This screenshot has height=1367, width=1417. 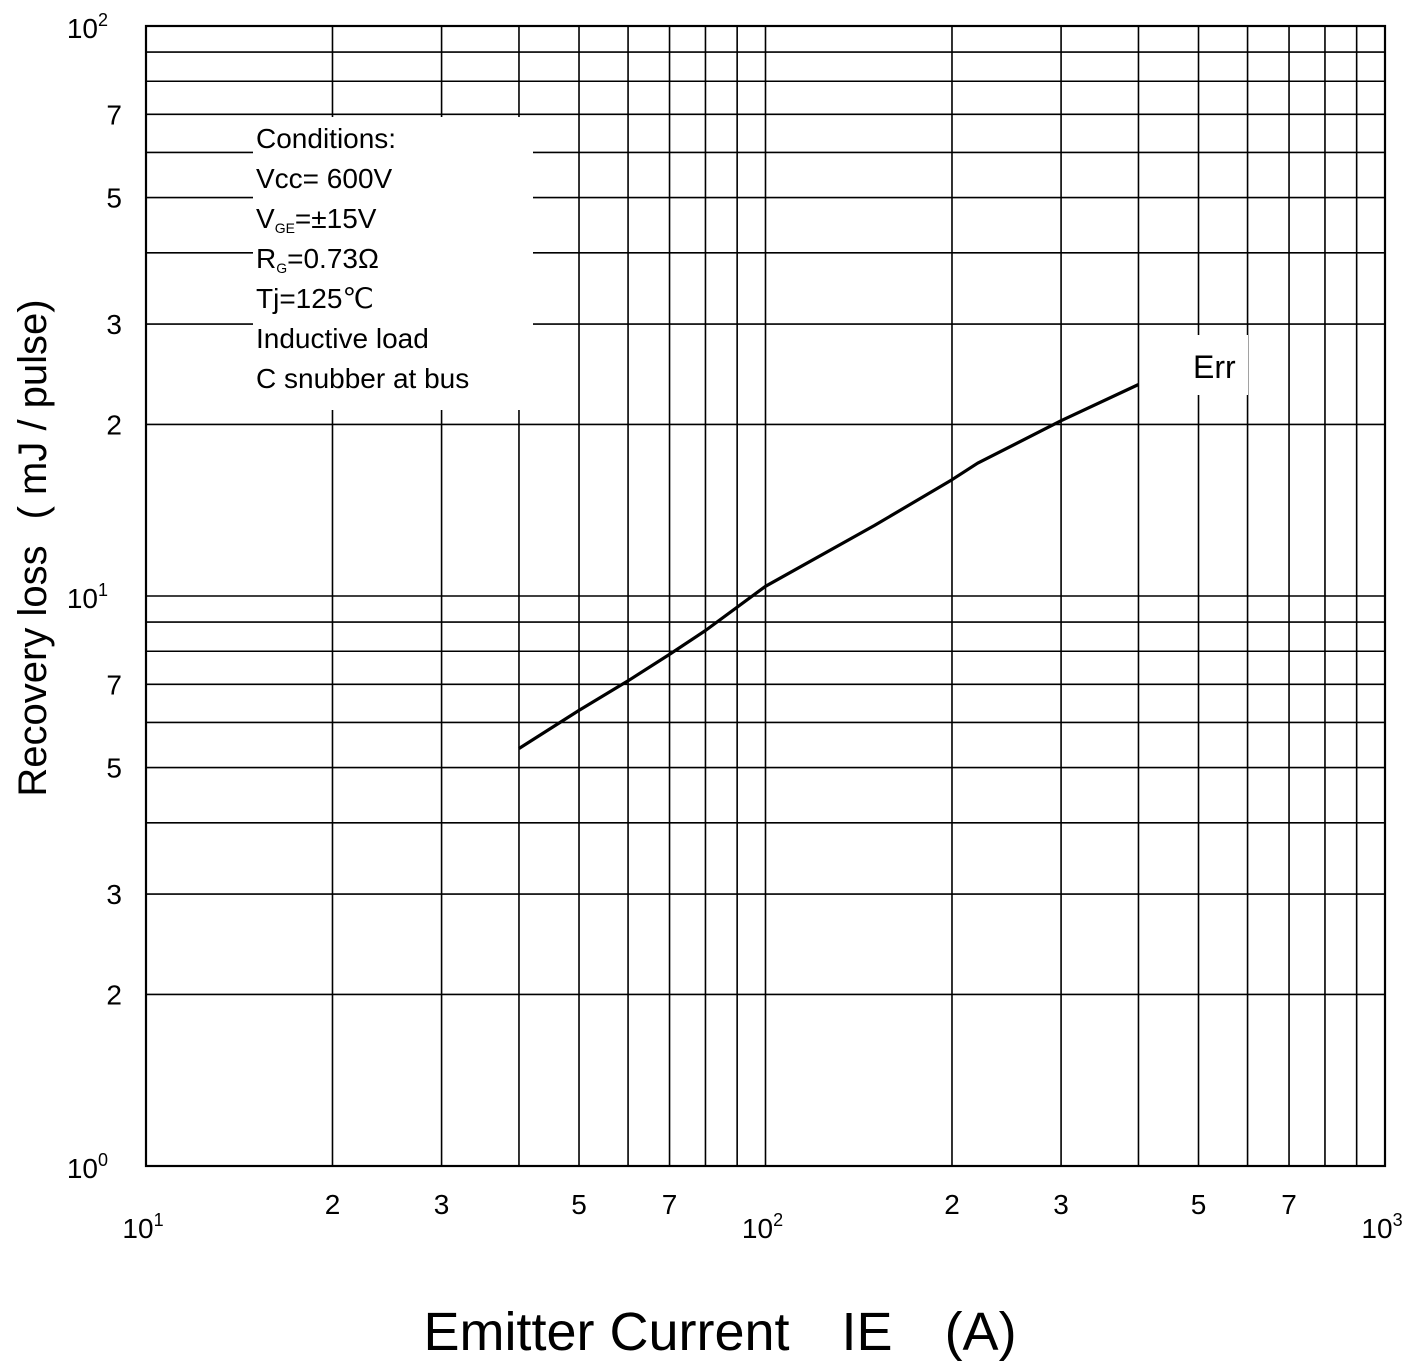 What do you see at coordinates (33, 547) in the screenshot?
I see `y-axis-title: Recovery loss( mJ / pulse)` at bounding box center [33, 547].